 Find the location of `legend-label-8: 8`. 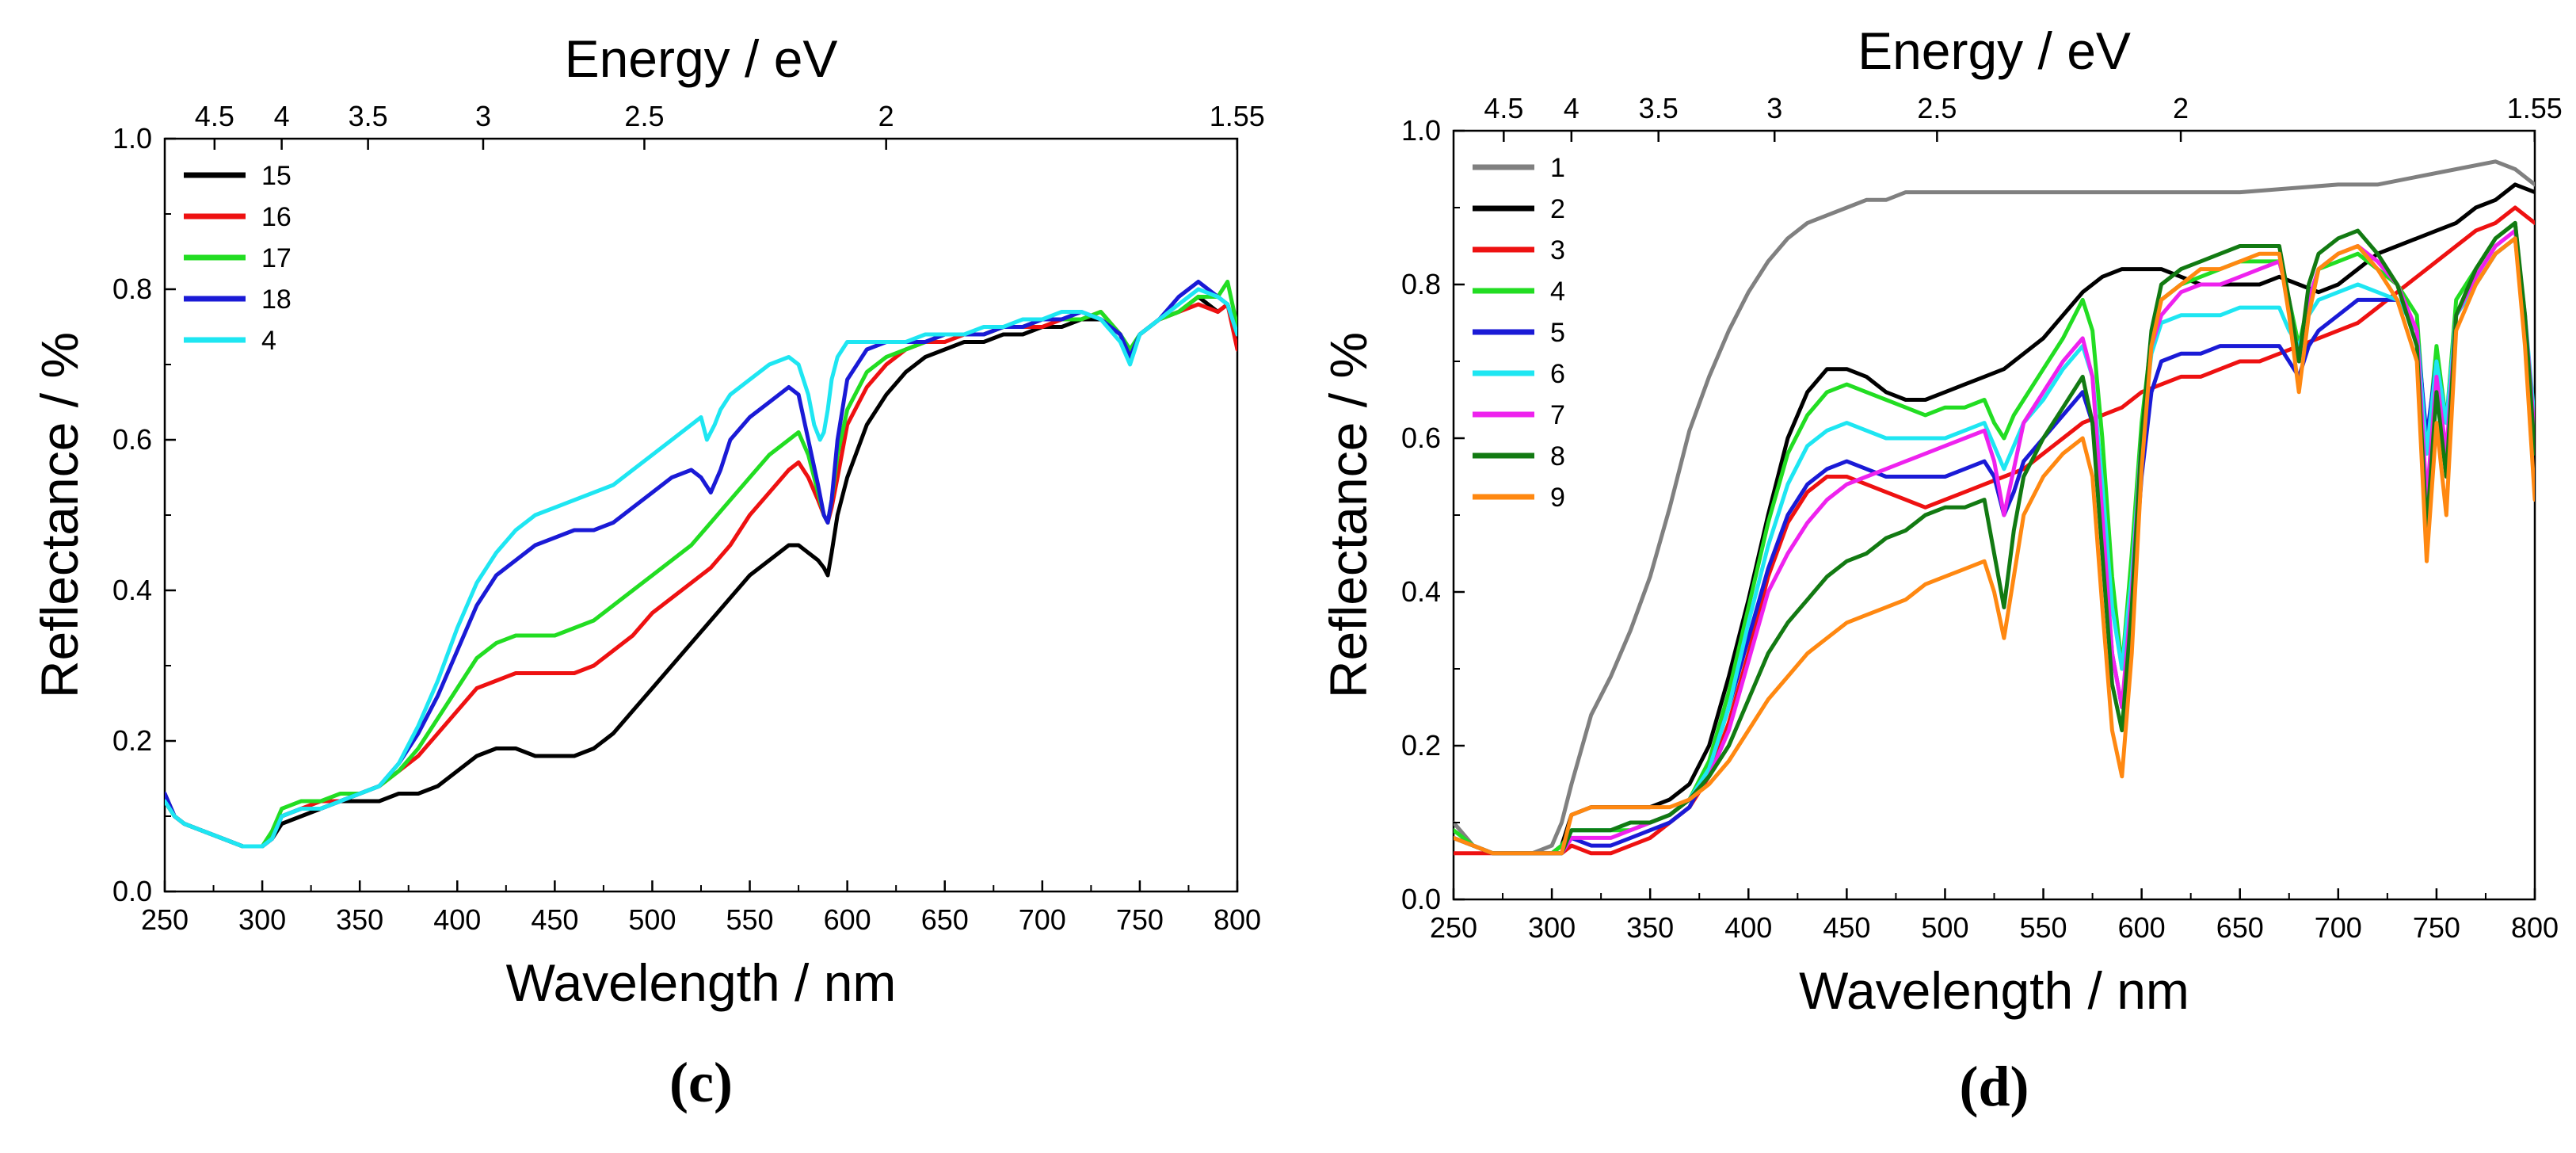

legend-label-8: 8 is located at coordinates (1557, 456).